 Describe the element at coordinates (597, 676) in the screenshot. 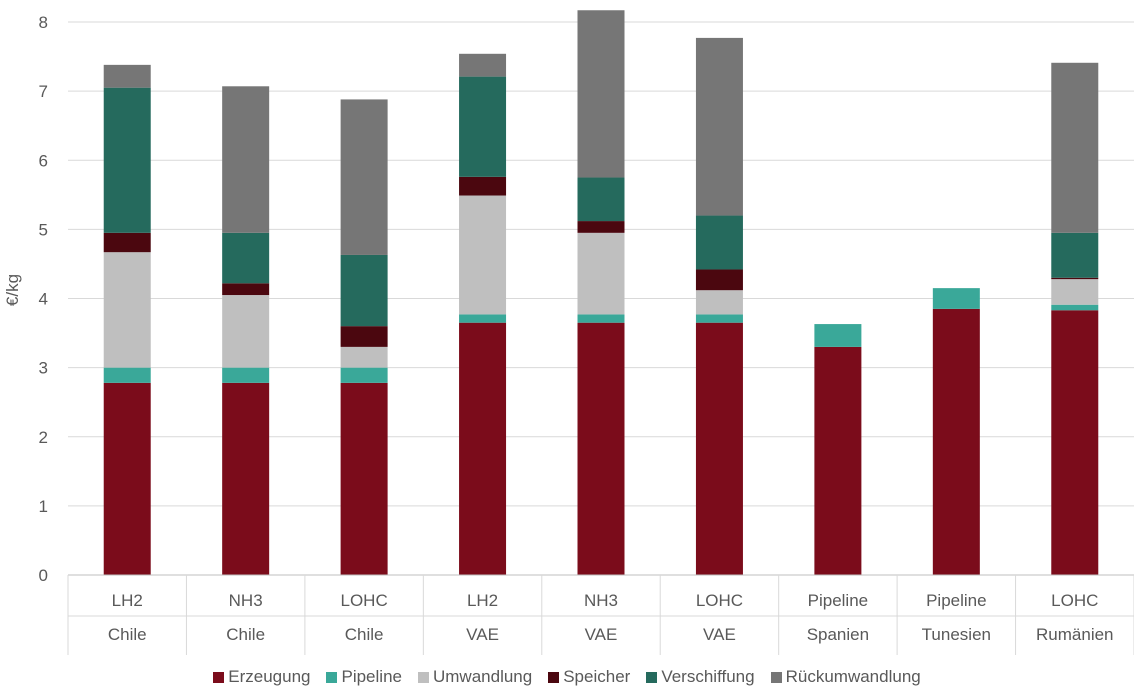

I see `legend-label: Speicher` at that location.